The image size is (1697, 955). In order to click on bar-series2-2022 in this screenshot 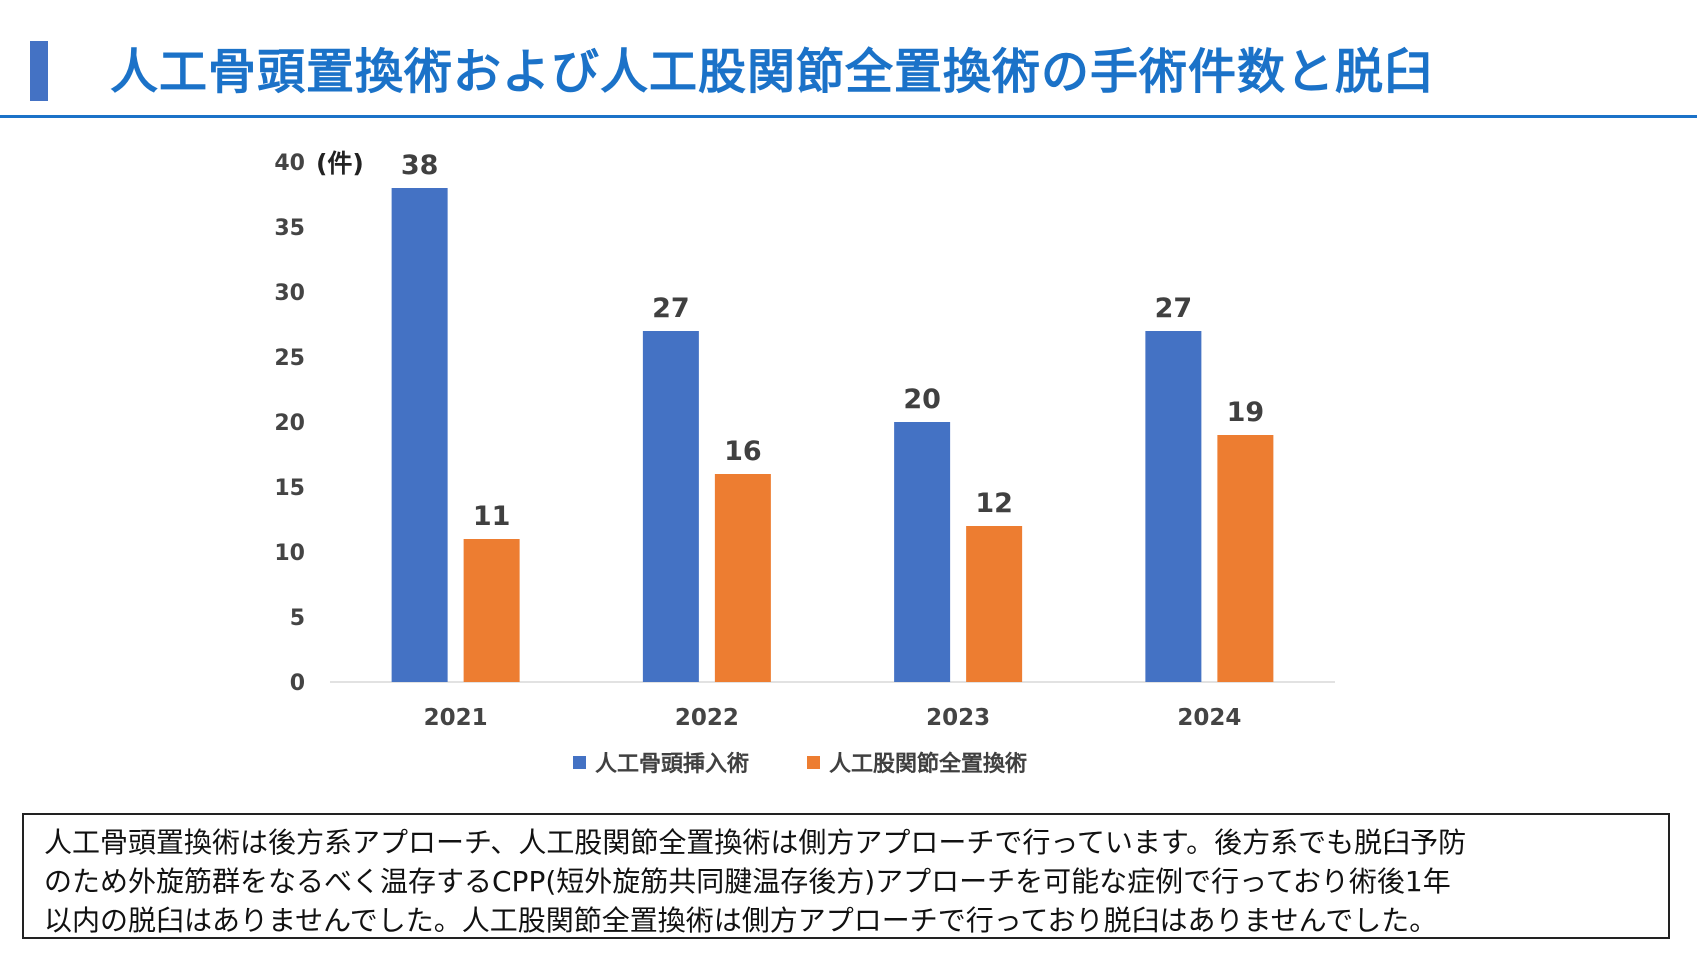, I will do `click(742, 578)`.